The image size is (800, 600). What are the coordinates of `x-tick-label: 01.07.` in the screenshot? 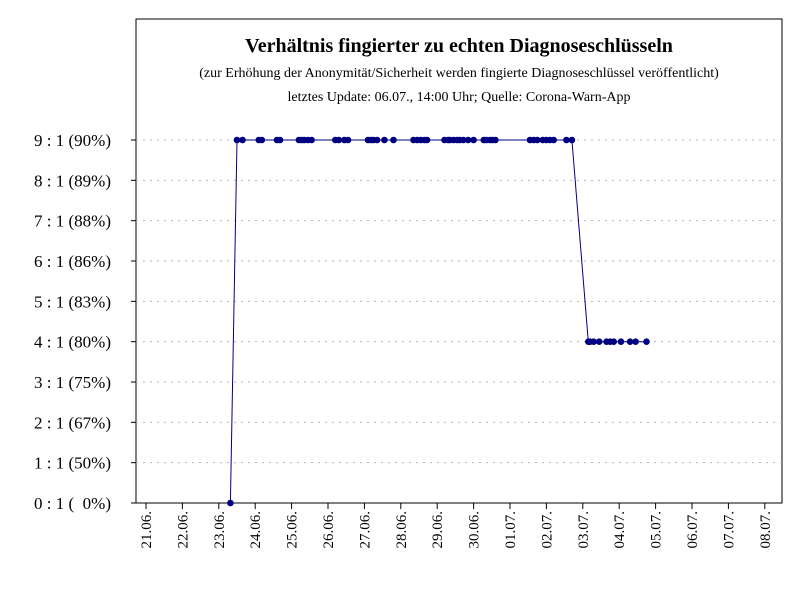 It's located at (511, 530).